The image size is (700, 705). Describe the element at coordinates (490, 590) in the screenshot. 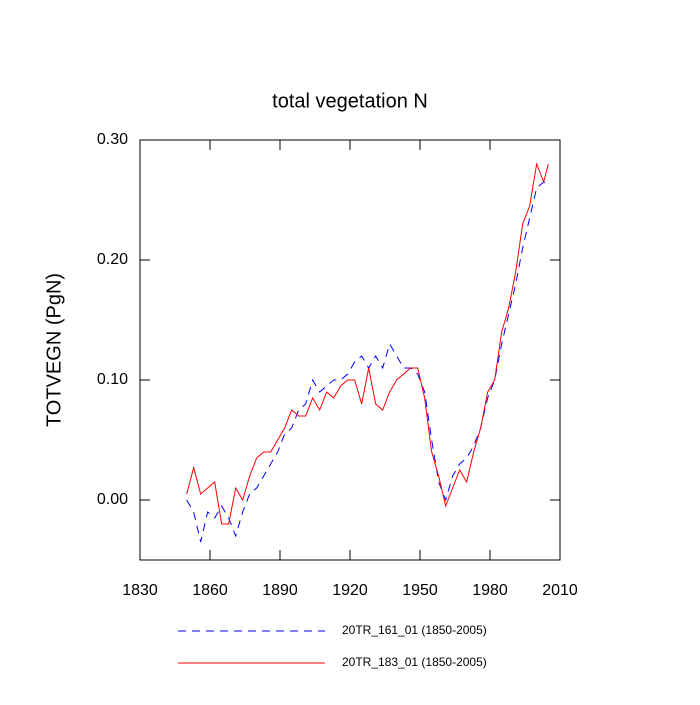

I see `x-tick-label: 1980` at that location.